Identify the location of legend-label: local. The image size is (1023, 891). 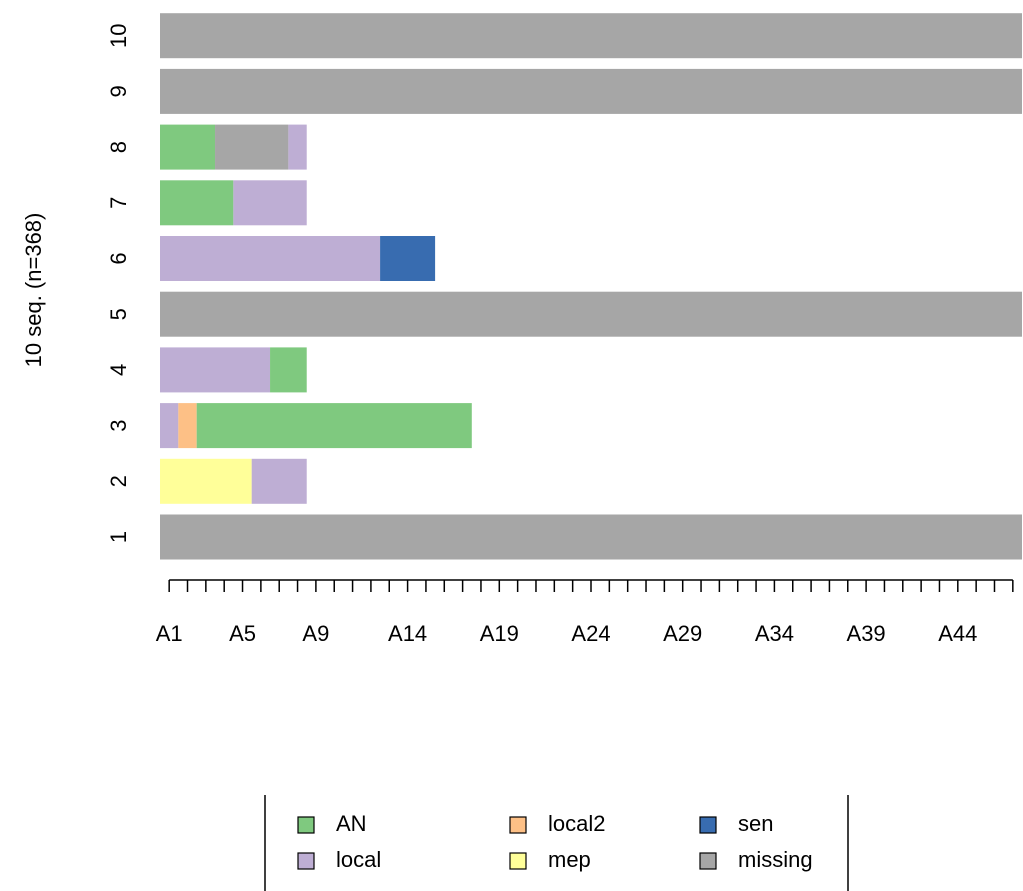
(358, 859).